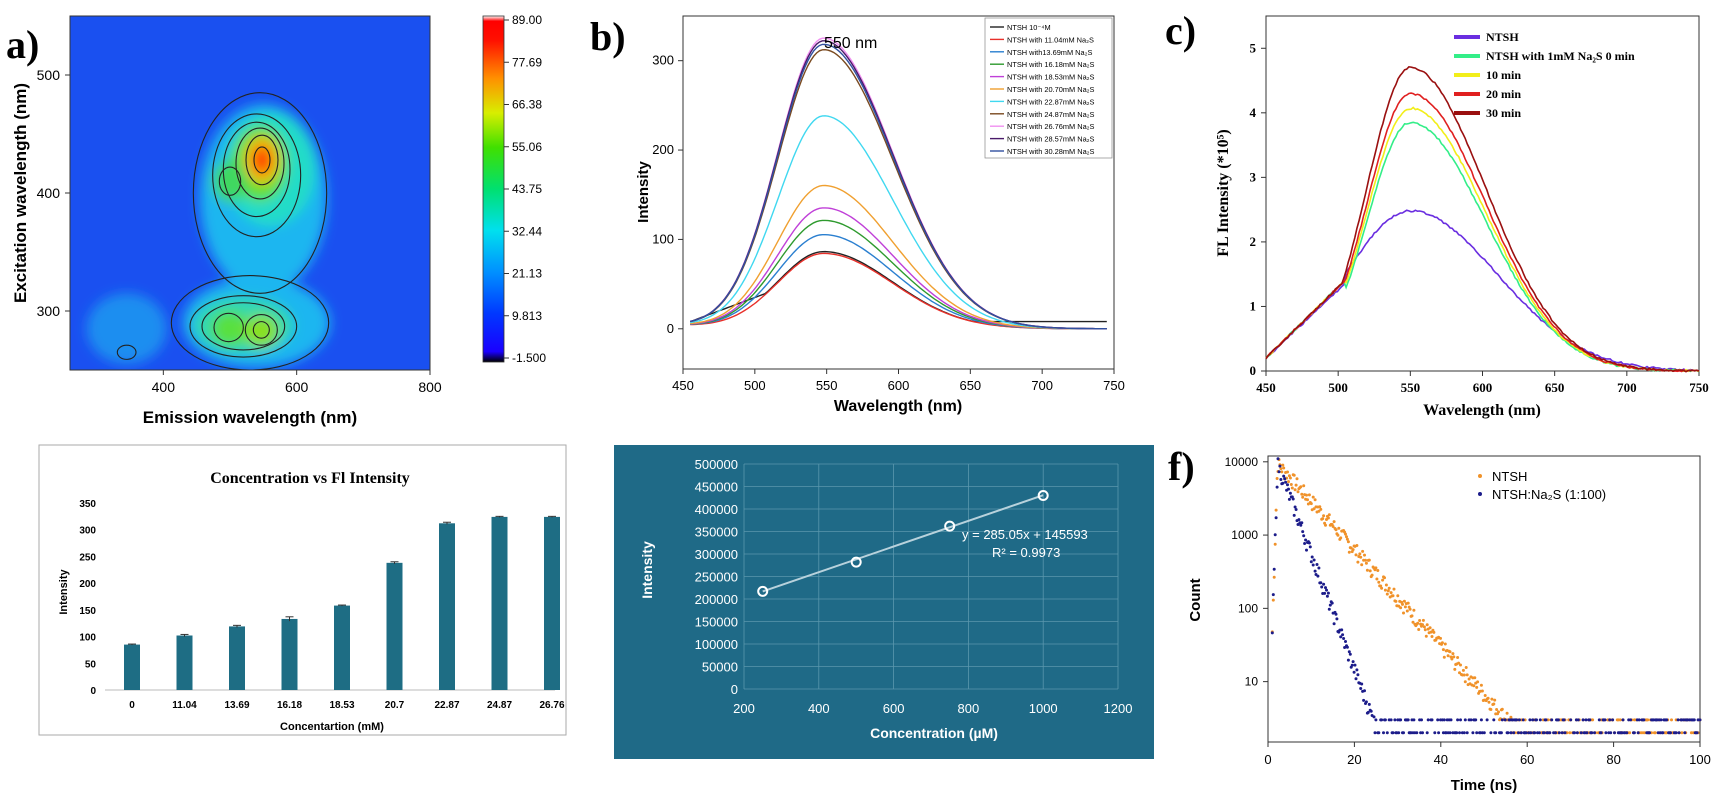 This screenshot has height=796, width=1717. What do you see at coordinates (236, 705) in the screenshot?
I see `chart-d-xtick-label: 13.69` at bounding box center [236, 705].